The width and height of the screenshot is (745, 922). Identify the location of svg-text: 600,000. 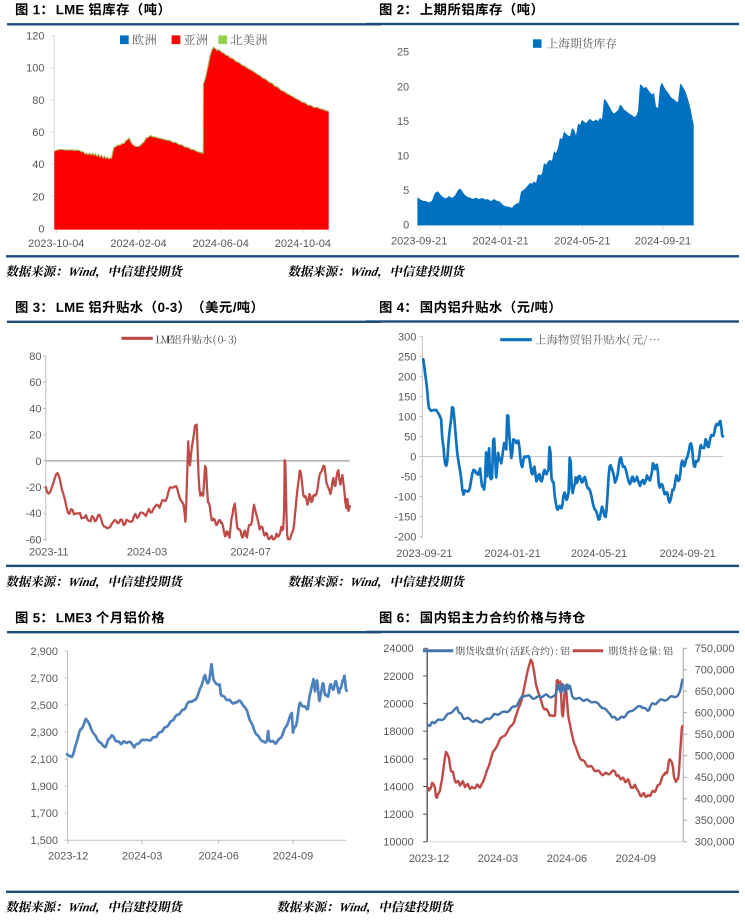
(715, 714).